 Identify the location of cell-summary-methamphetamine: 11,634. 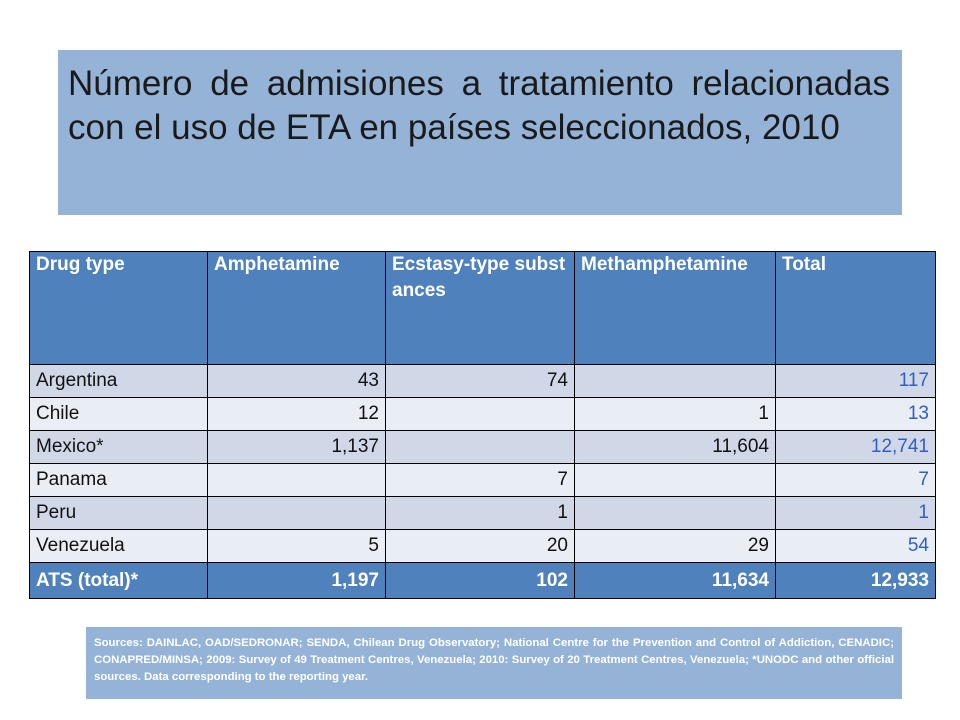
(675, 580).